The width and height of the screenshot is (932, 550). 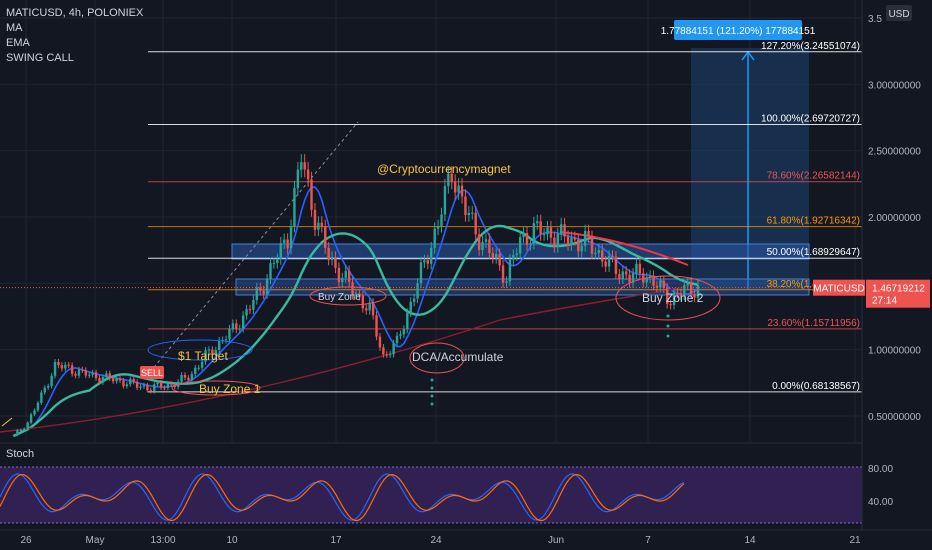 What do you see at coordinates (437, 358) in the screenshot?
I see `dca-ellipse` at bounding box center [437, 358].